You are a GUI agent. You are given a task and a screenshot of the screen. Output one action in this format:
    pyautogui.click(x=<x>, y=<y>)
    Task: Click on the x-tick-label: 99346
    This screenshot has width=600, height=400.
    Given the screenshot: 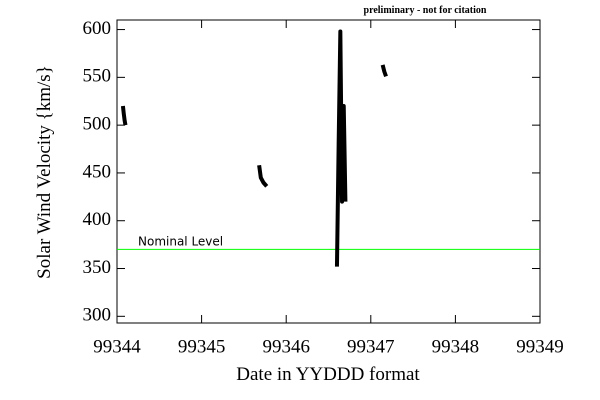 What is the action you would take?
    pyautogui.click(x=286, y=346)
    